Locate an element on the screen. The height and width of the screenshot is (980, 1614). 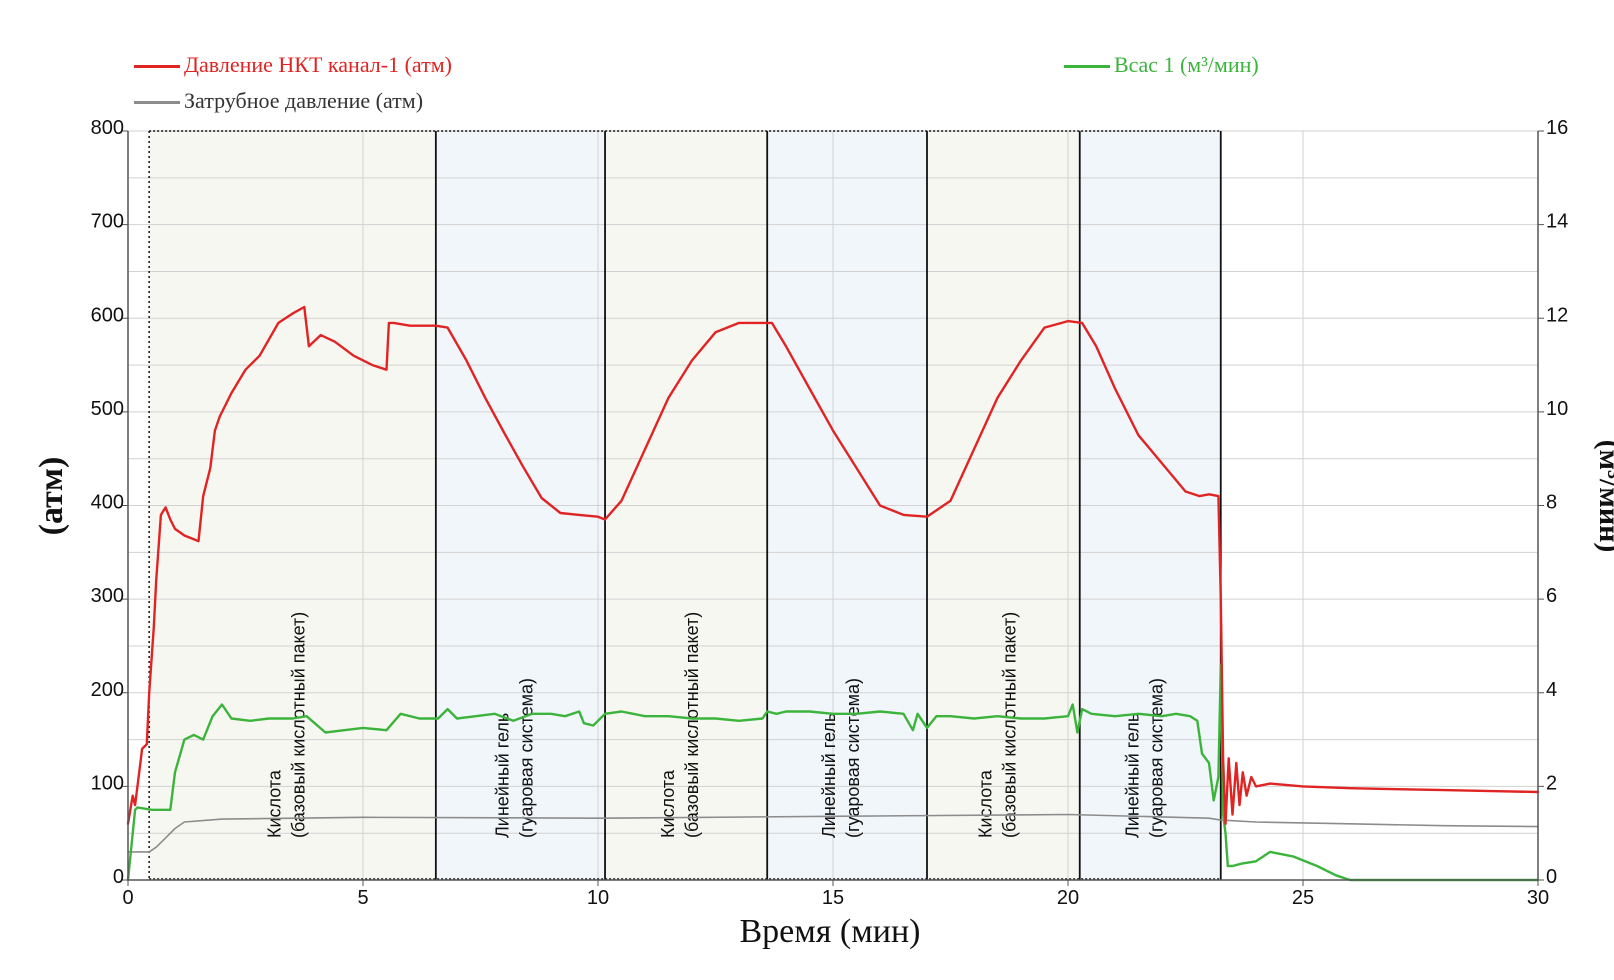
legend-swatch-gray is located at coordinates (157, 103).